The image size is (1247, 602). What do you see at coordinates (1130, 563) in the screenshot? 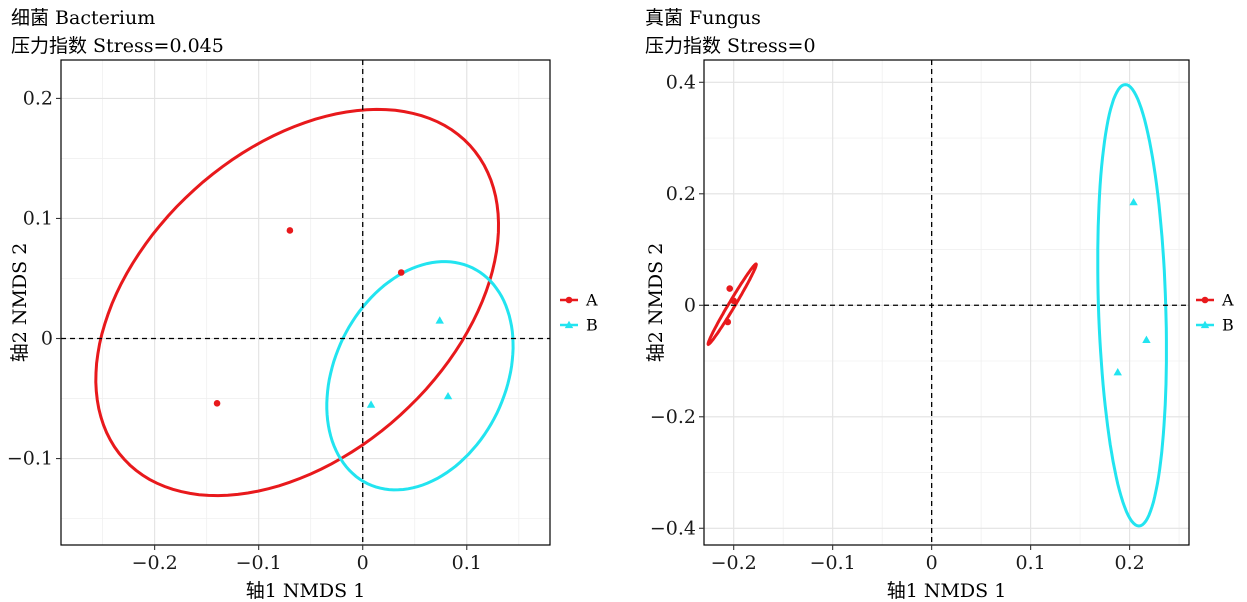
I see `x-tick-label: 0.2` at bounding box center [1130, 563].